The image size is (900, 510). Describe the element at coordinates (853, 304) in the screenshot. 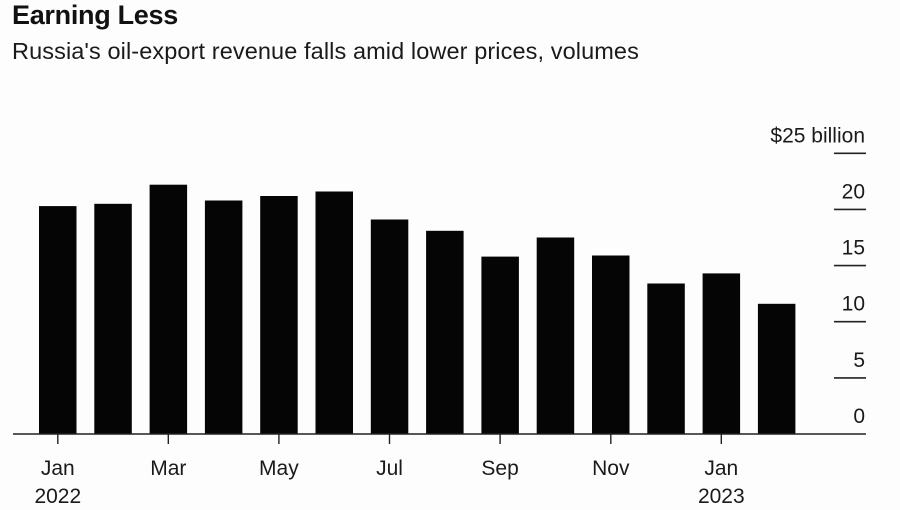

I see `y-tick-label-10: 10` at that location.